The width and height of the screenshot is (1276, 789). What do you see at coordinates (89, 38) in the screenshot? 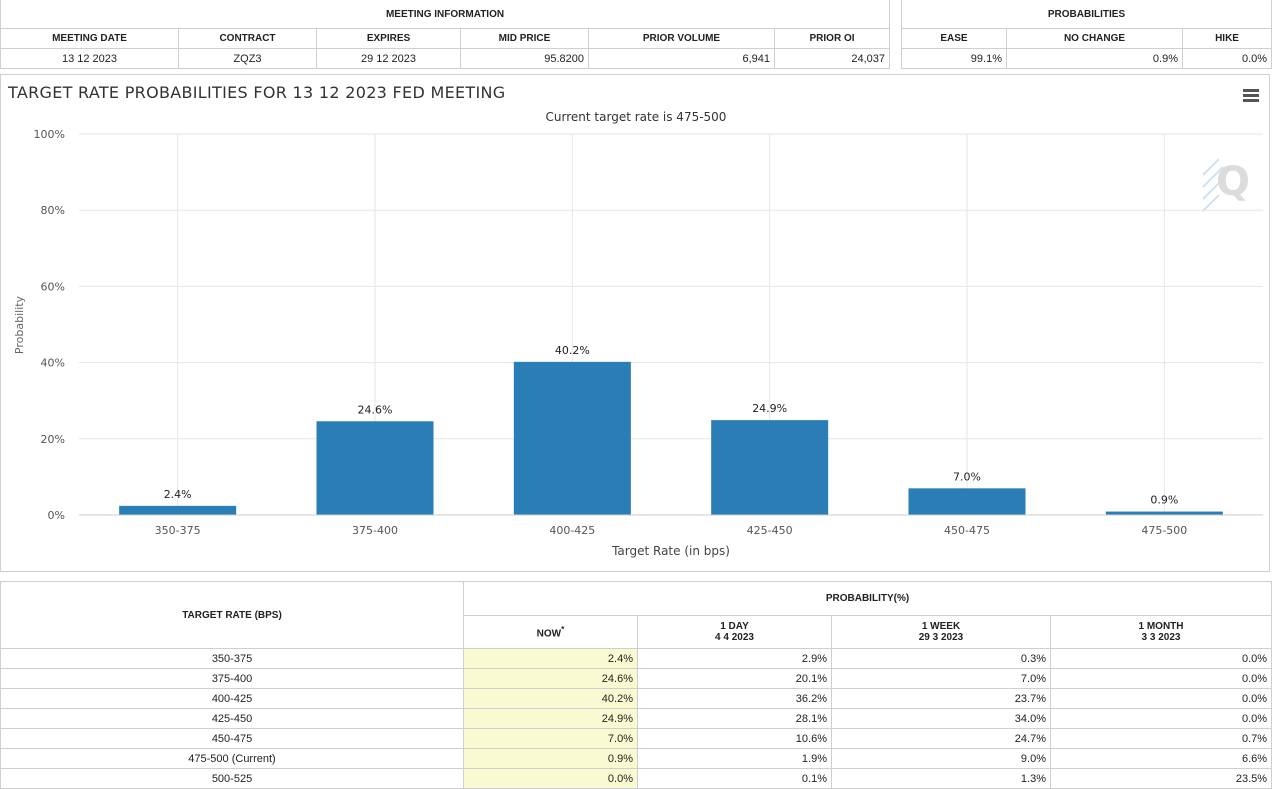
I see `meeting-date-header: MEETING DATE` at bounding box center [89, 38].